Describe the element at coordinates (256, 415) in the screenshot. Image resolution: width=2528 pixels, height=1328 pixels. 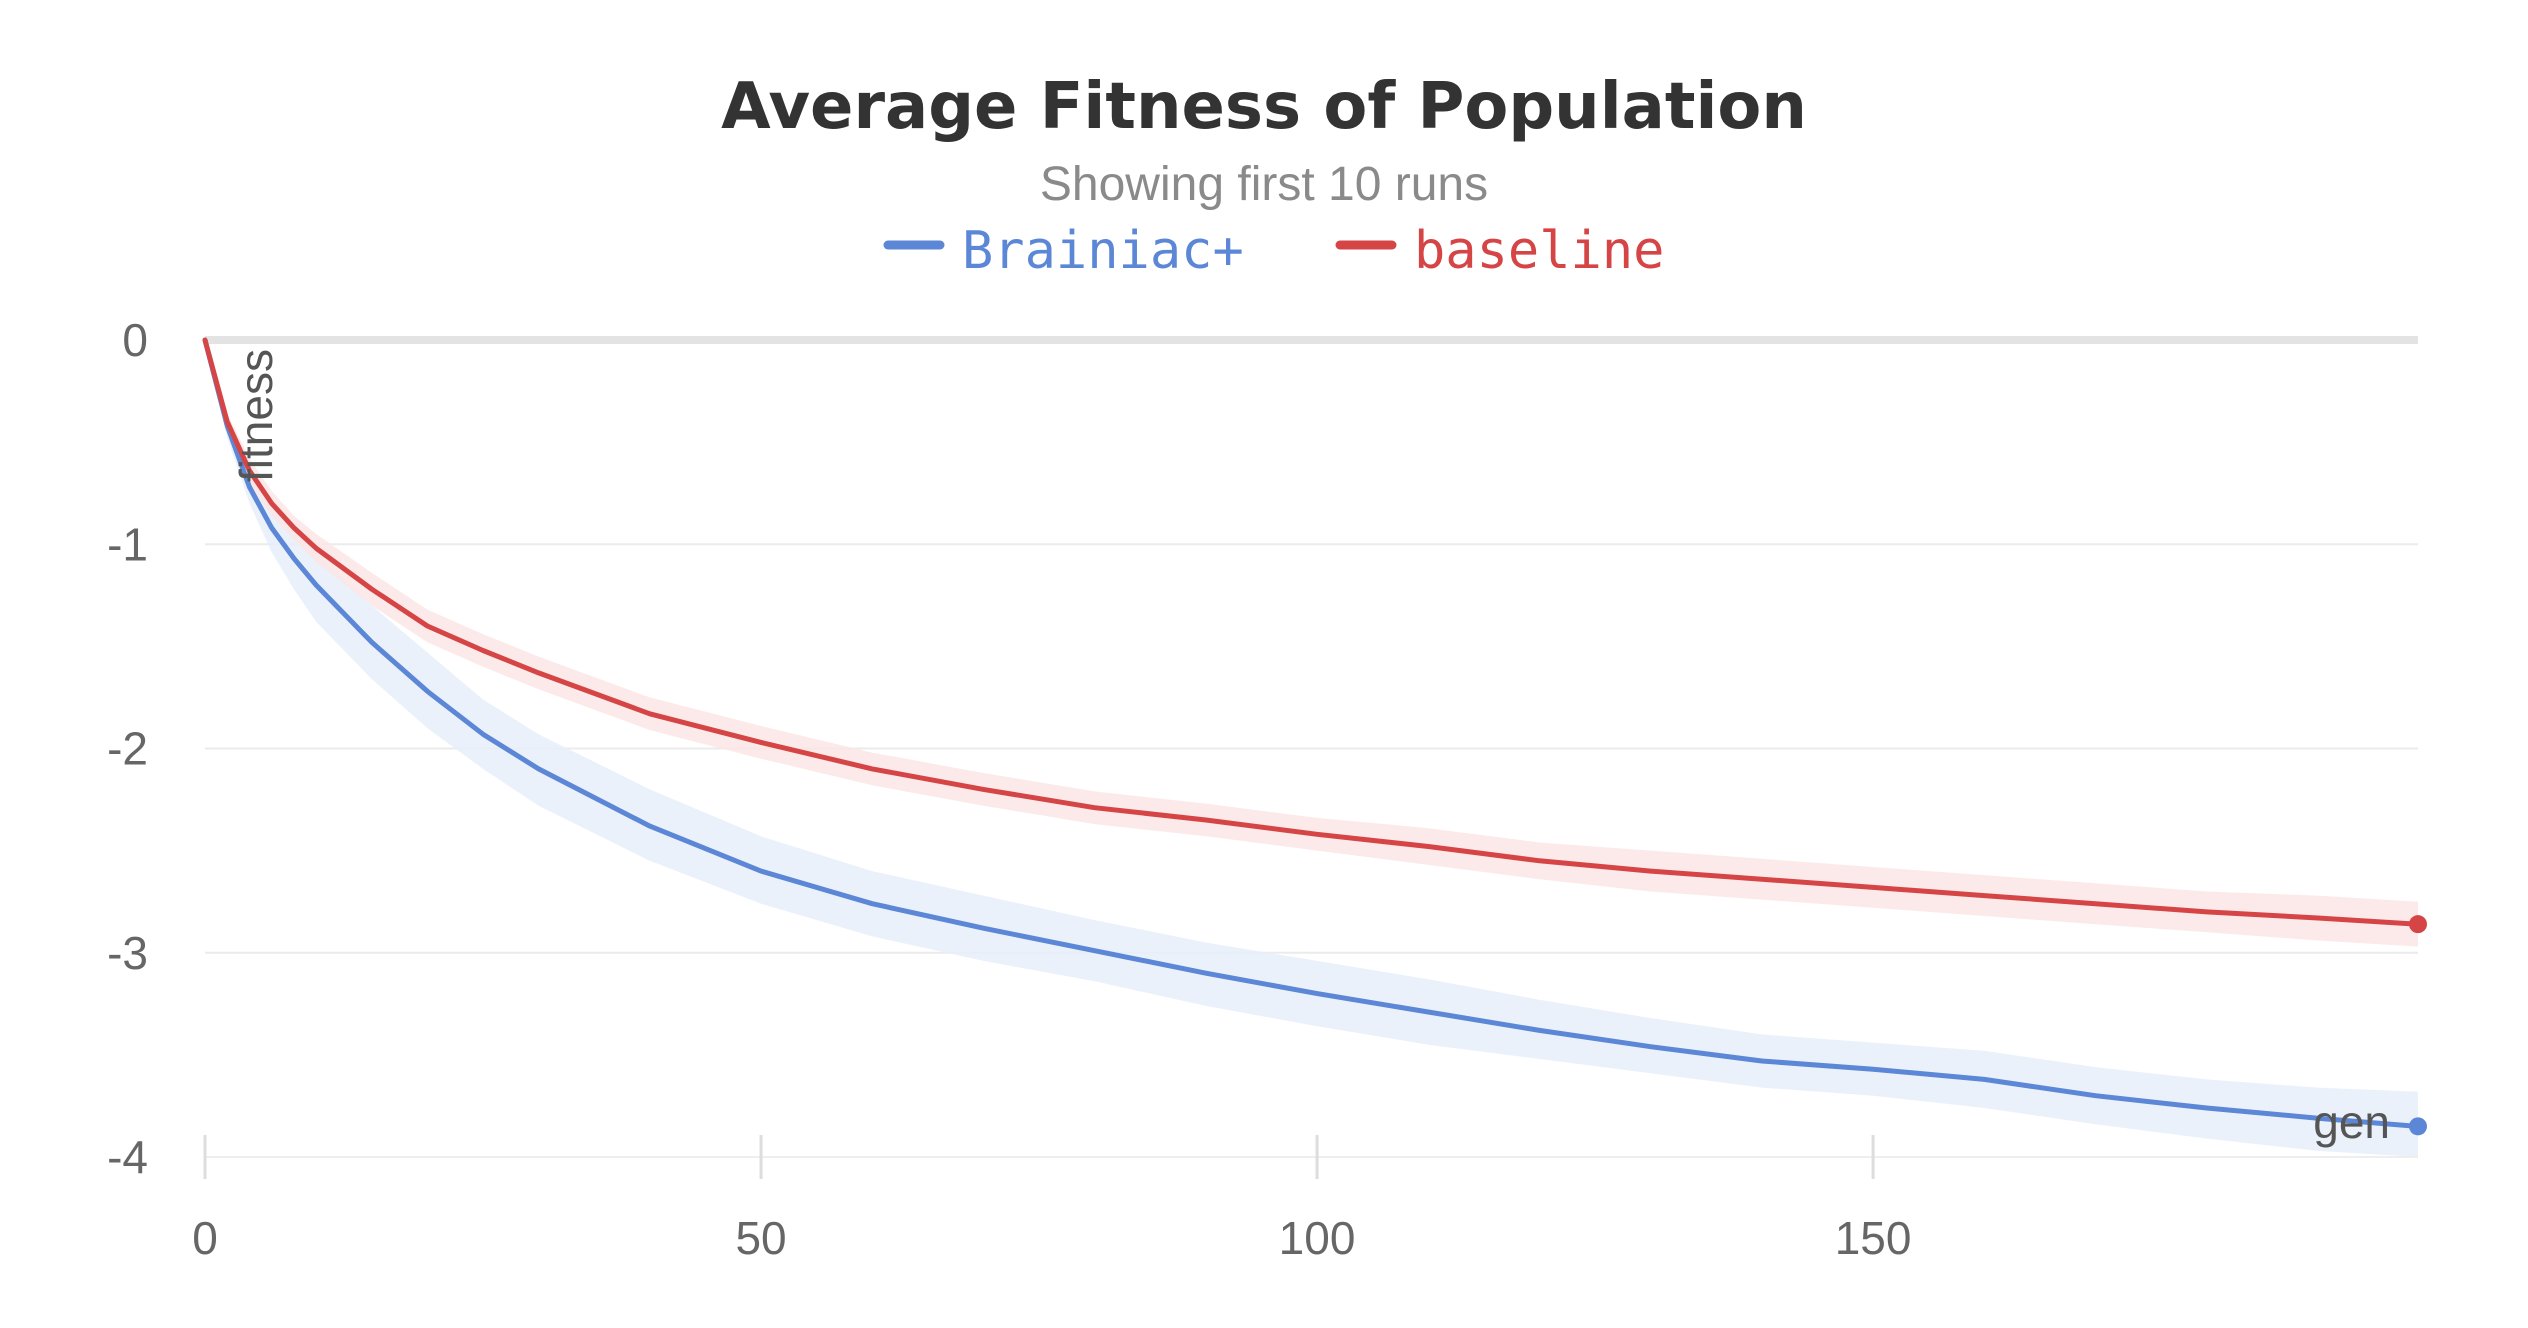
I see `y-axis-label: fitness` at that location.